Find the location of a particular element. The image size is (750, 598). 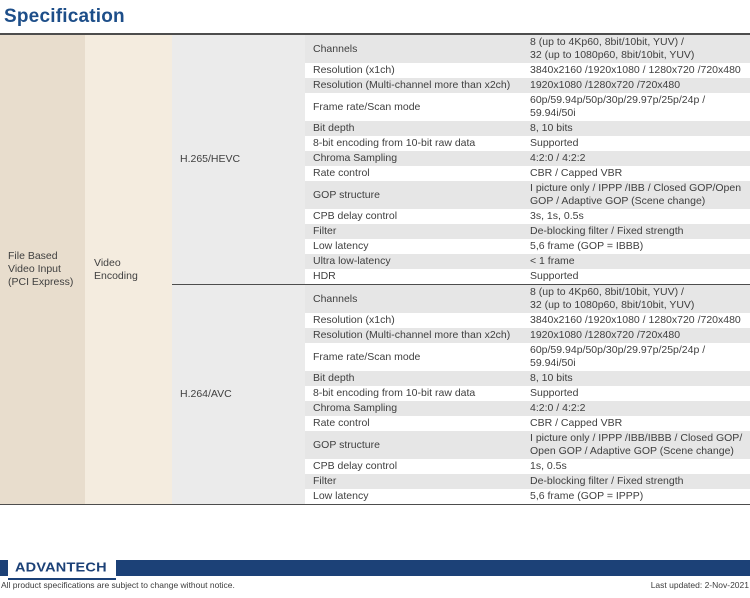

value-cell: 3s, 1s, 0.5s is located at coordinates (557, 216).